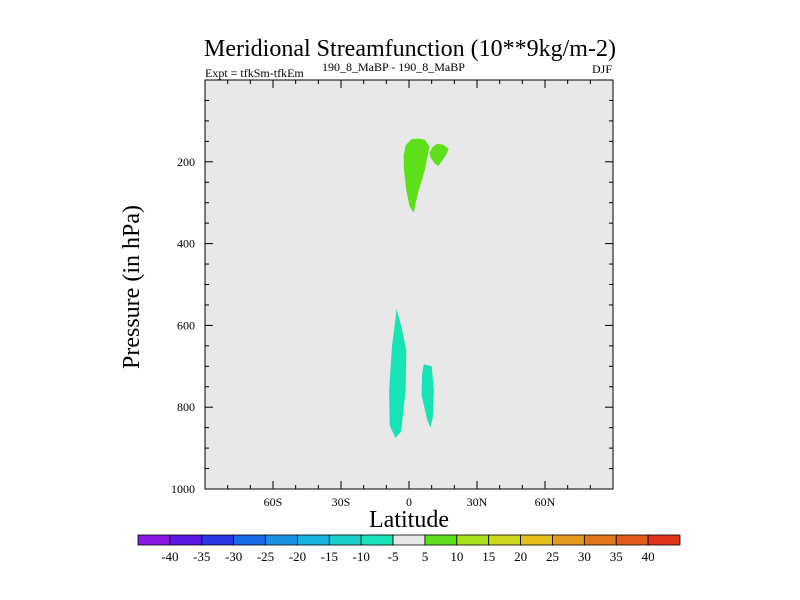 This screenshot has width=800, height=600. I want to click on y-tick-label: 800, so click(186, 407).